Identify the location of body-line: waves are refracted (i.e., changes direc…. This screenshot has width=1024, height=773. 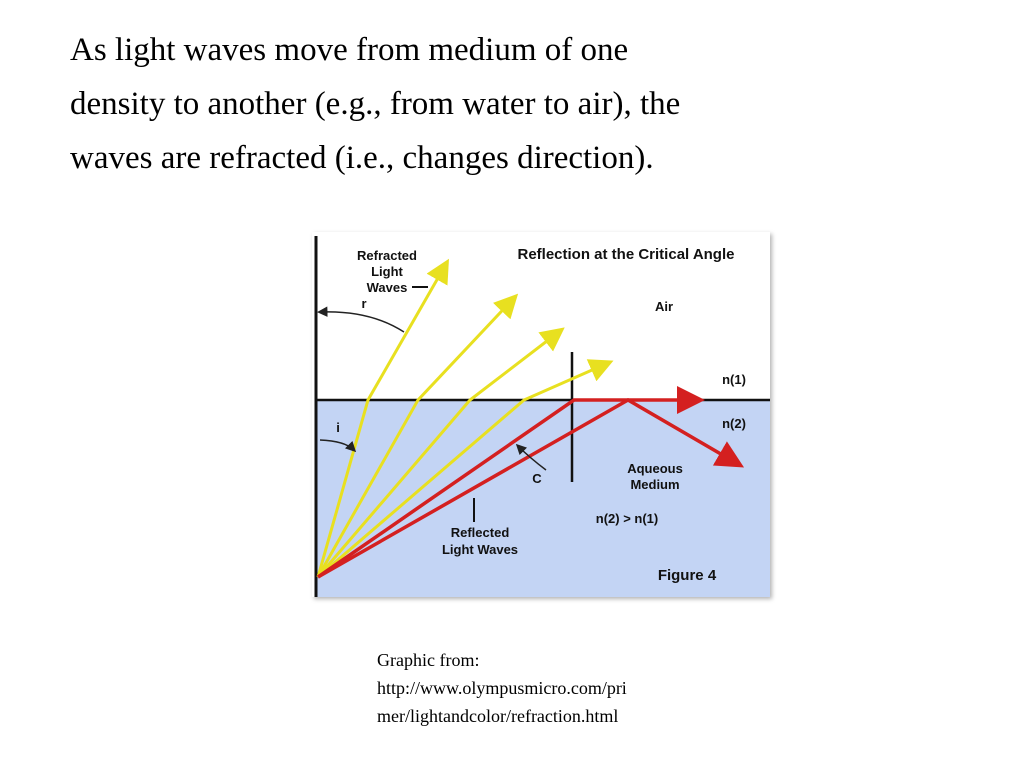
(362, 158).